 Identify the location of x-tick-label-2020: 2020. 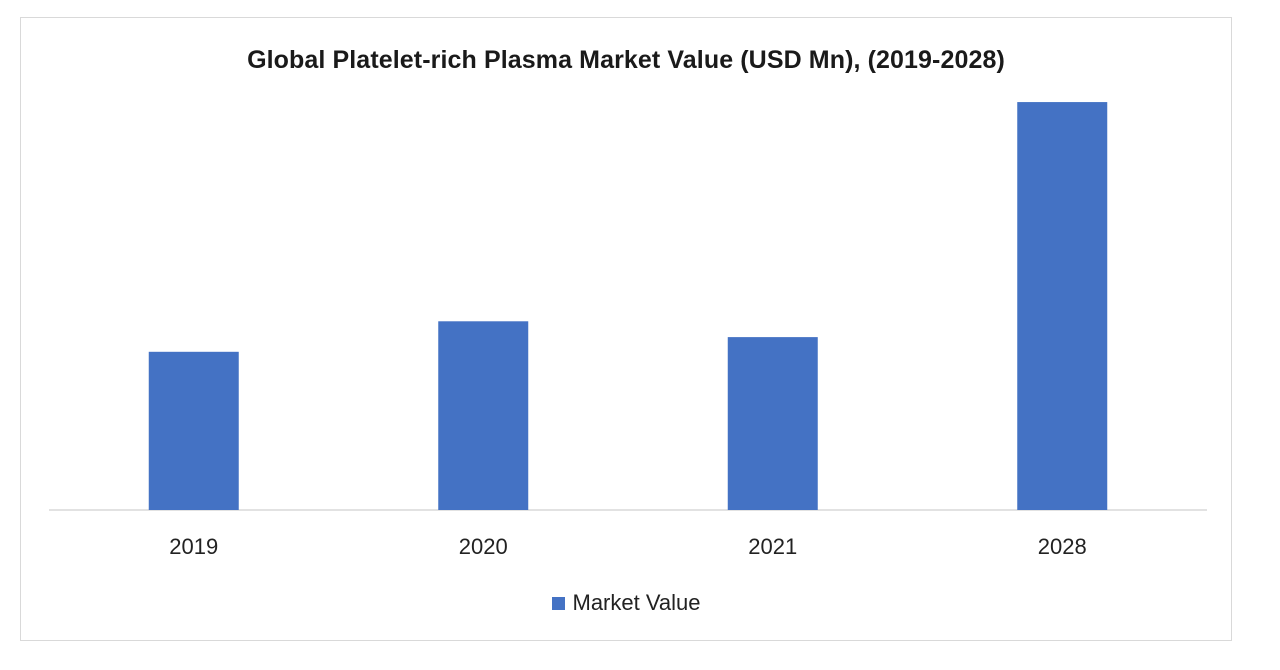
(483, 546).